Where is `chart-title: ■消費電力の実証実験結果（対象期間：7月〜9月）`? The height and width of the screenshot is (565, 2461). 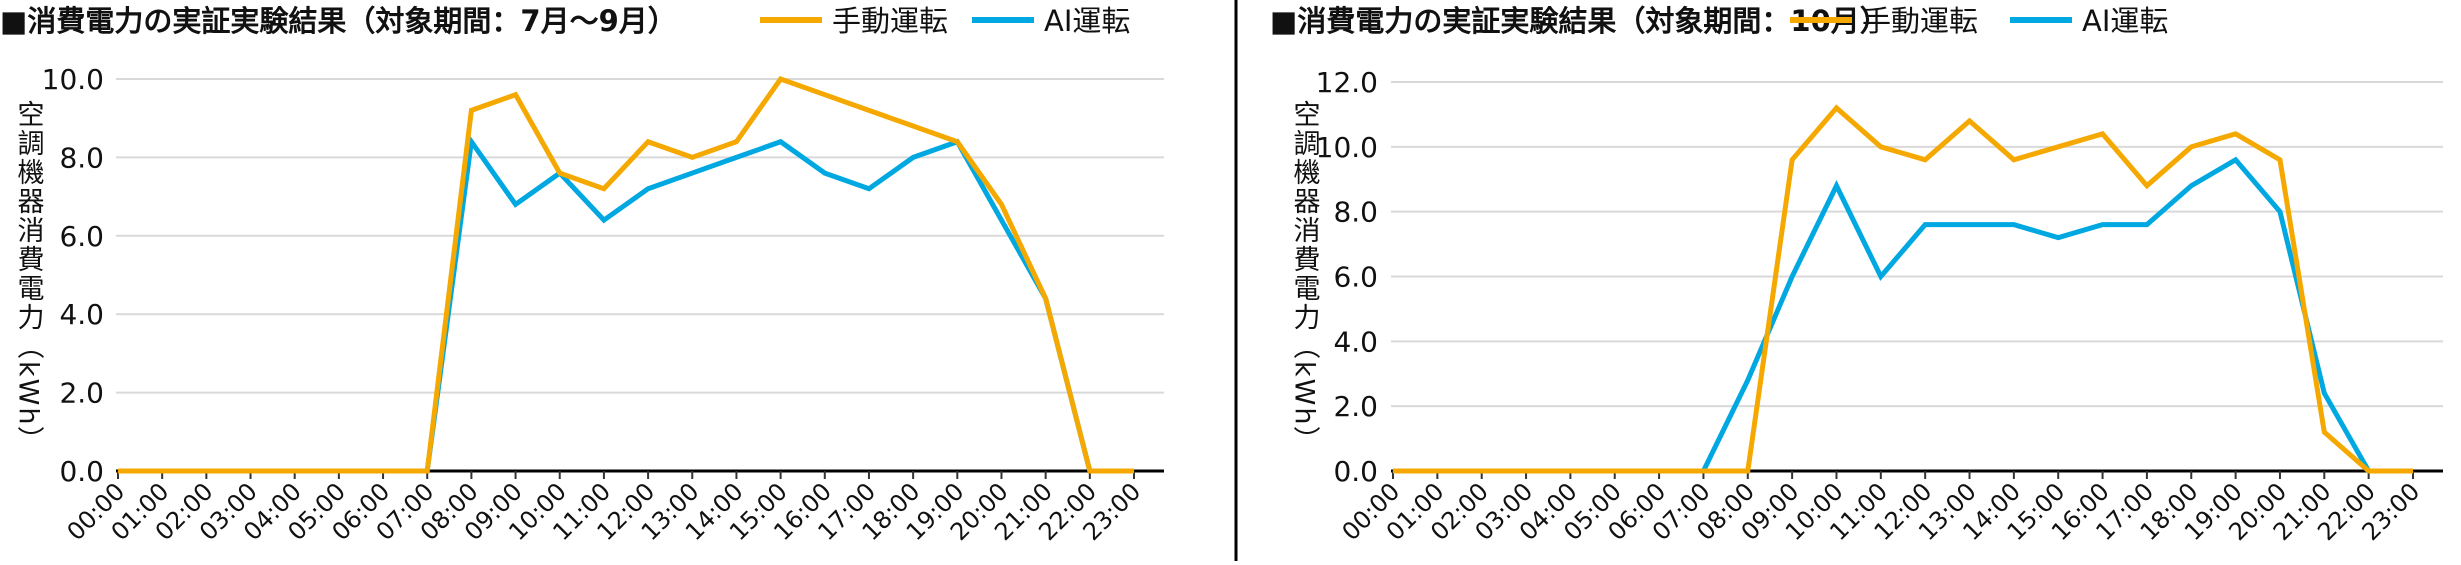 chart-title: ■消費電力の実証実験結果（対象期間：7月〜9月） is located at coordinates (338, 21).